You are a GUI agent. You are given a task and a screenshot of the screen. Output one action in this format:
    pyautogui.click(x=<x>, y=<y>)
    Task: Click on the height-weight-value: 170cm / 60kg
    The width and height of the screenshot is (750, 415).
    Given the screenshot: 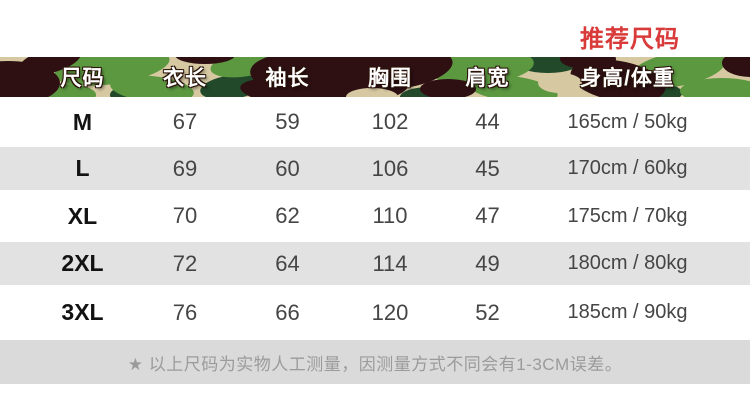 What is the action you would take?
    pyautogui.click(x=627, y=168)
    